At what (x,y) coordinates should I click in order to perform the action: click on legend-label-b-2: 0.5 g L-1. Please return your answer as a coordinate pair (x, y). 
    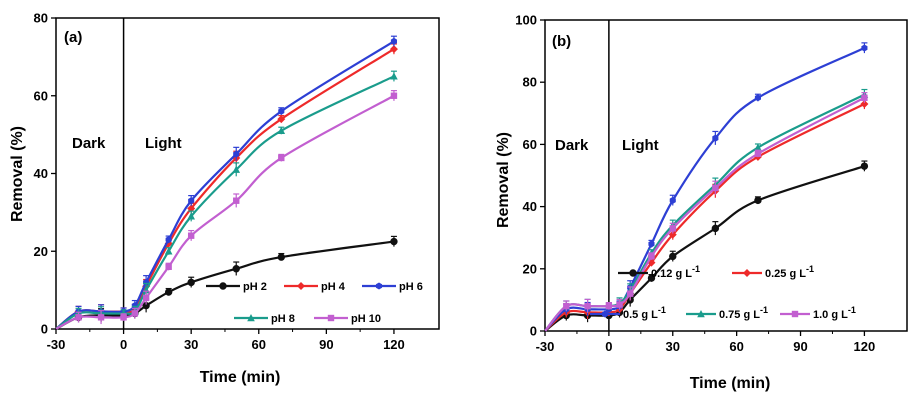
    Looking at the image, I should click on (644, 313).